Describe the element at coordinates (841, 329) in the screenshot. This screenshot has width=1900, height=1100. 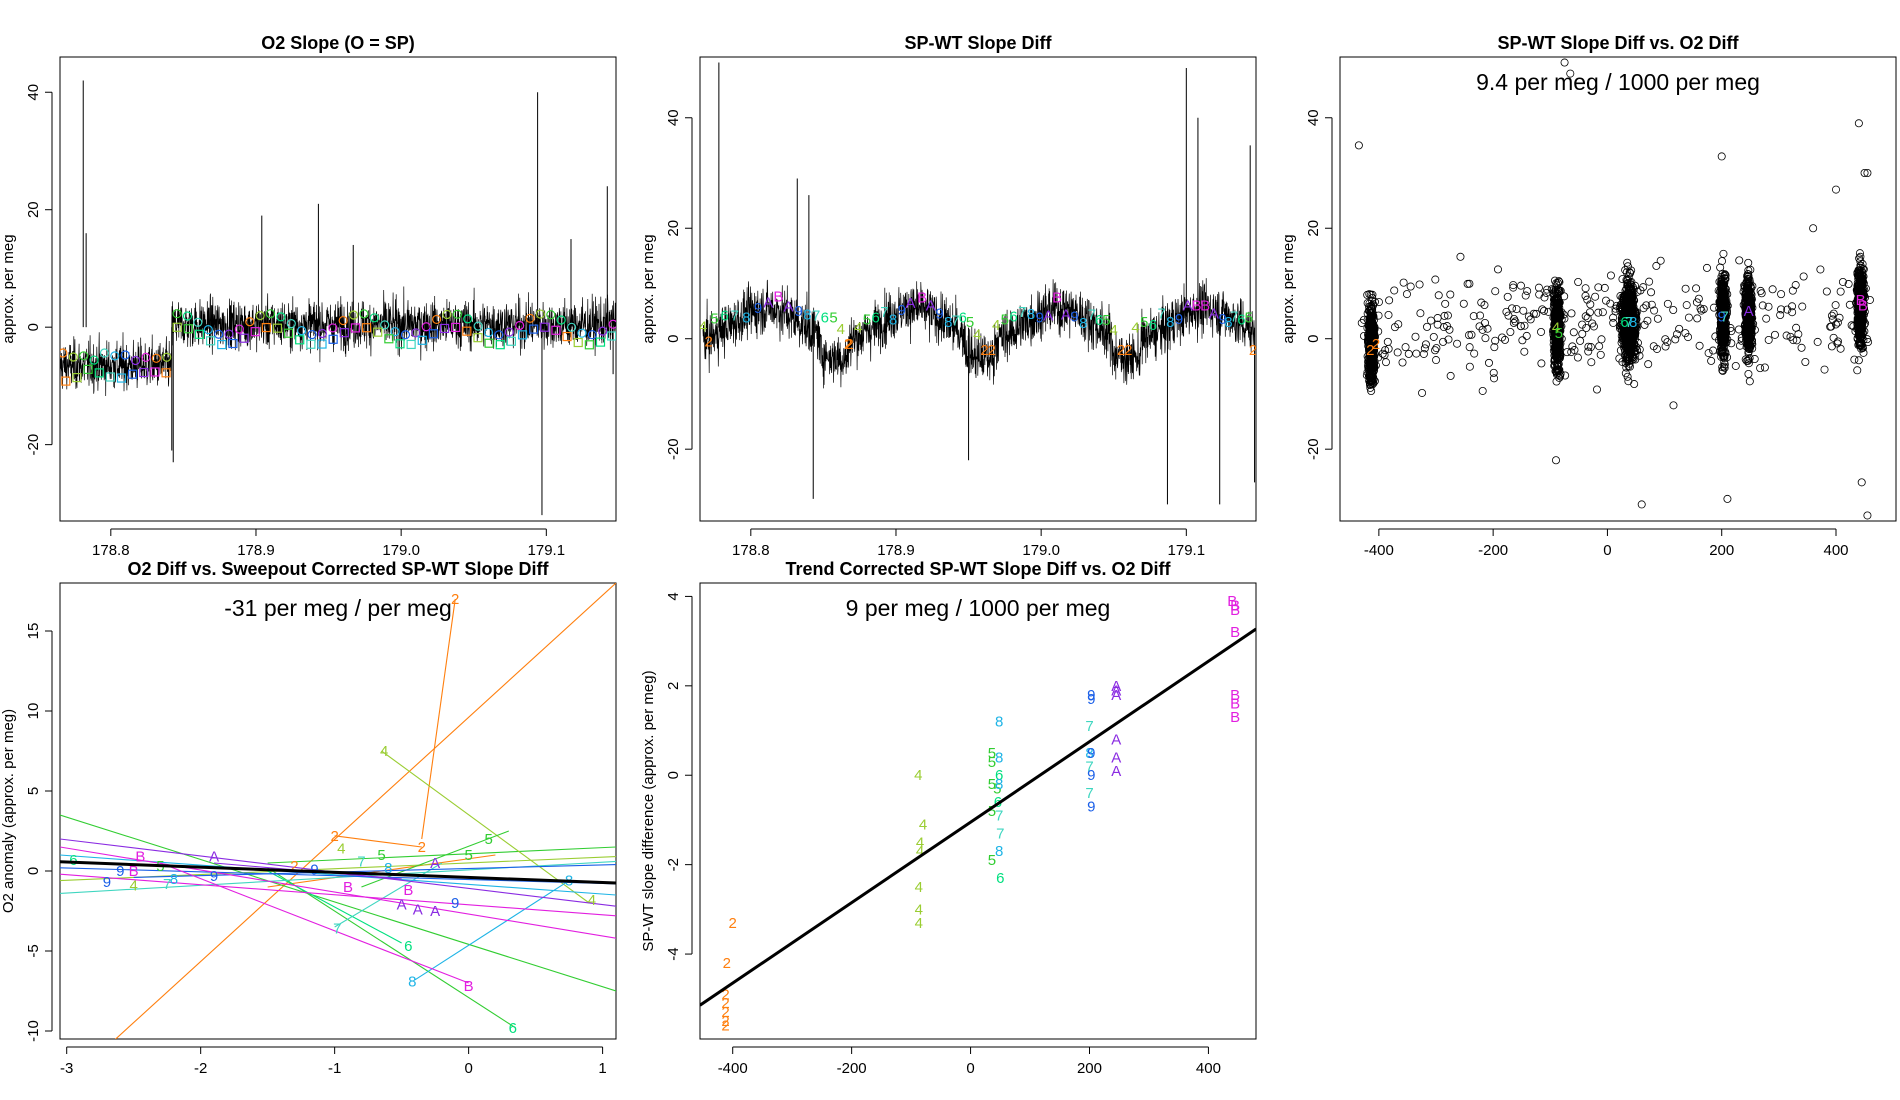
I see `marker-label: 4` at that location.